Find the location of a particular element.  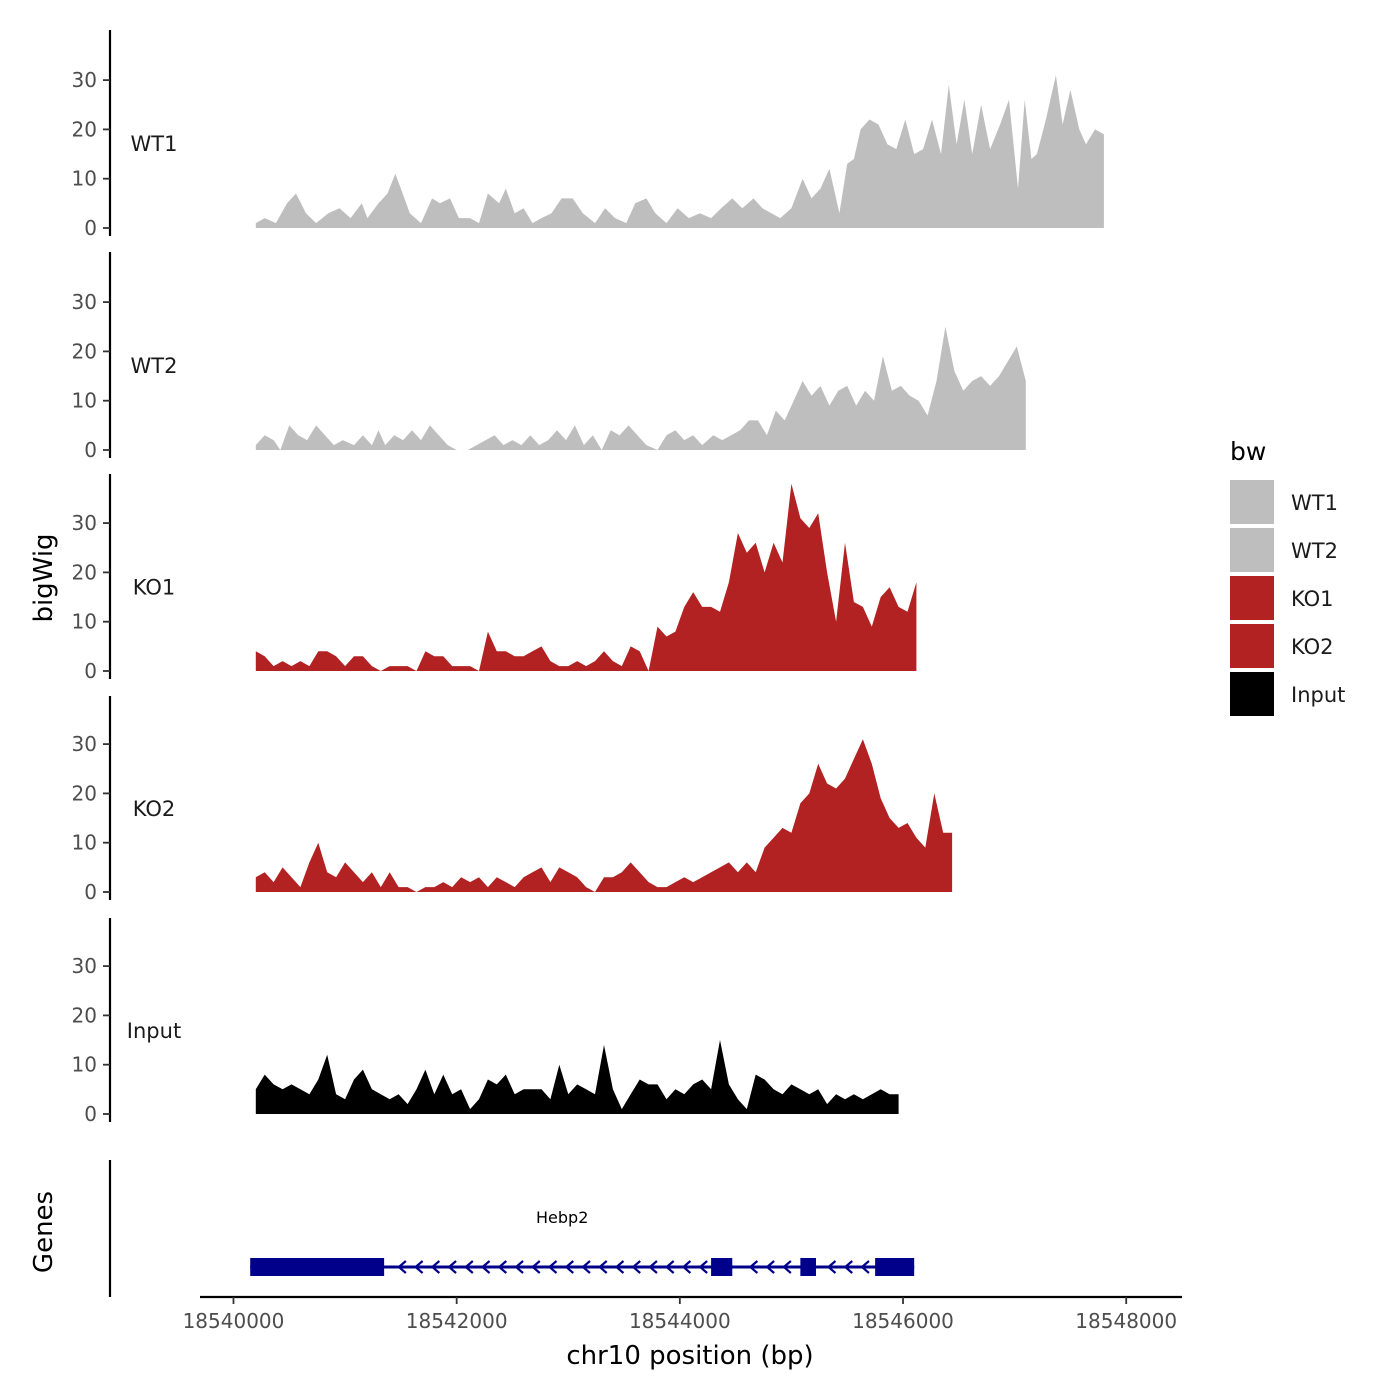

coverage-area-input is located at coordinates (577, 1077).